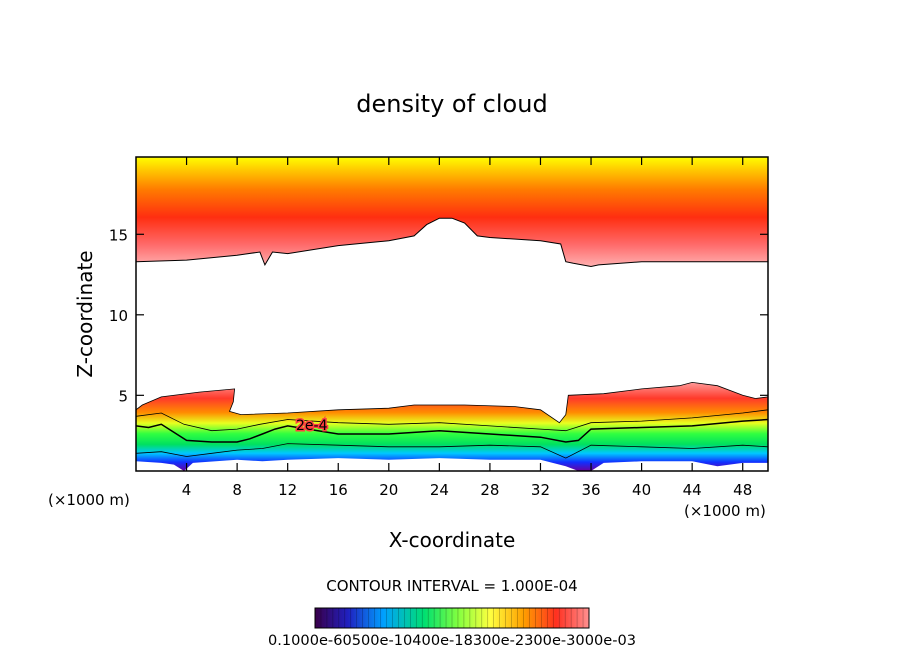 This screenshot has width=904, height=654. I want to click on y-axis-label: Z-coordinate, so click(85, 313).